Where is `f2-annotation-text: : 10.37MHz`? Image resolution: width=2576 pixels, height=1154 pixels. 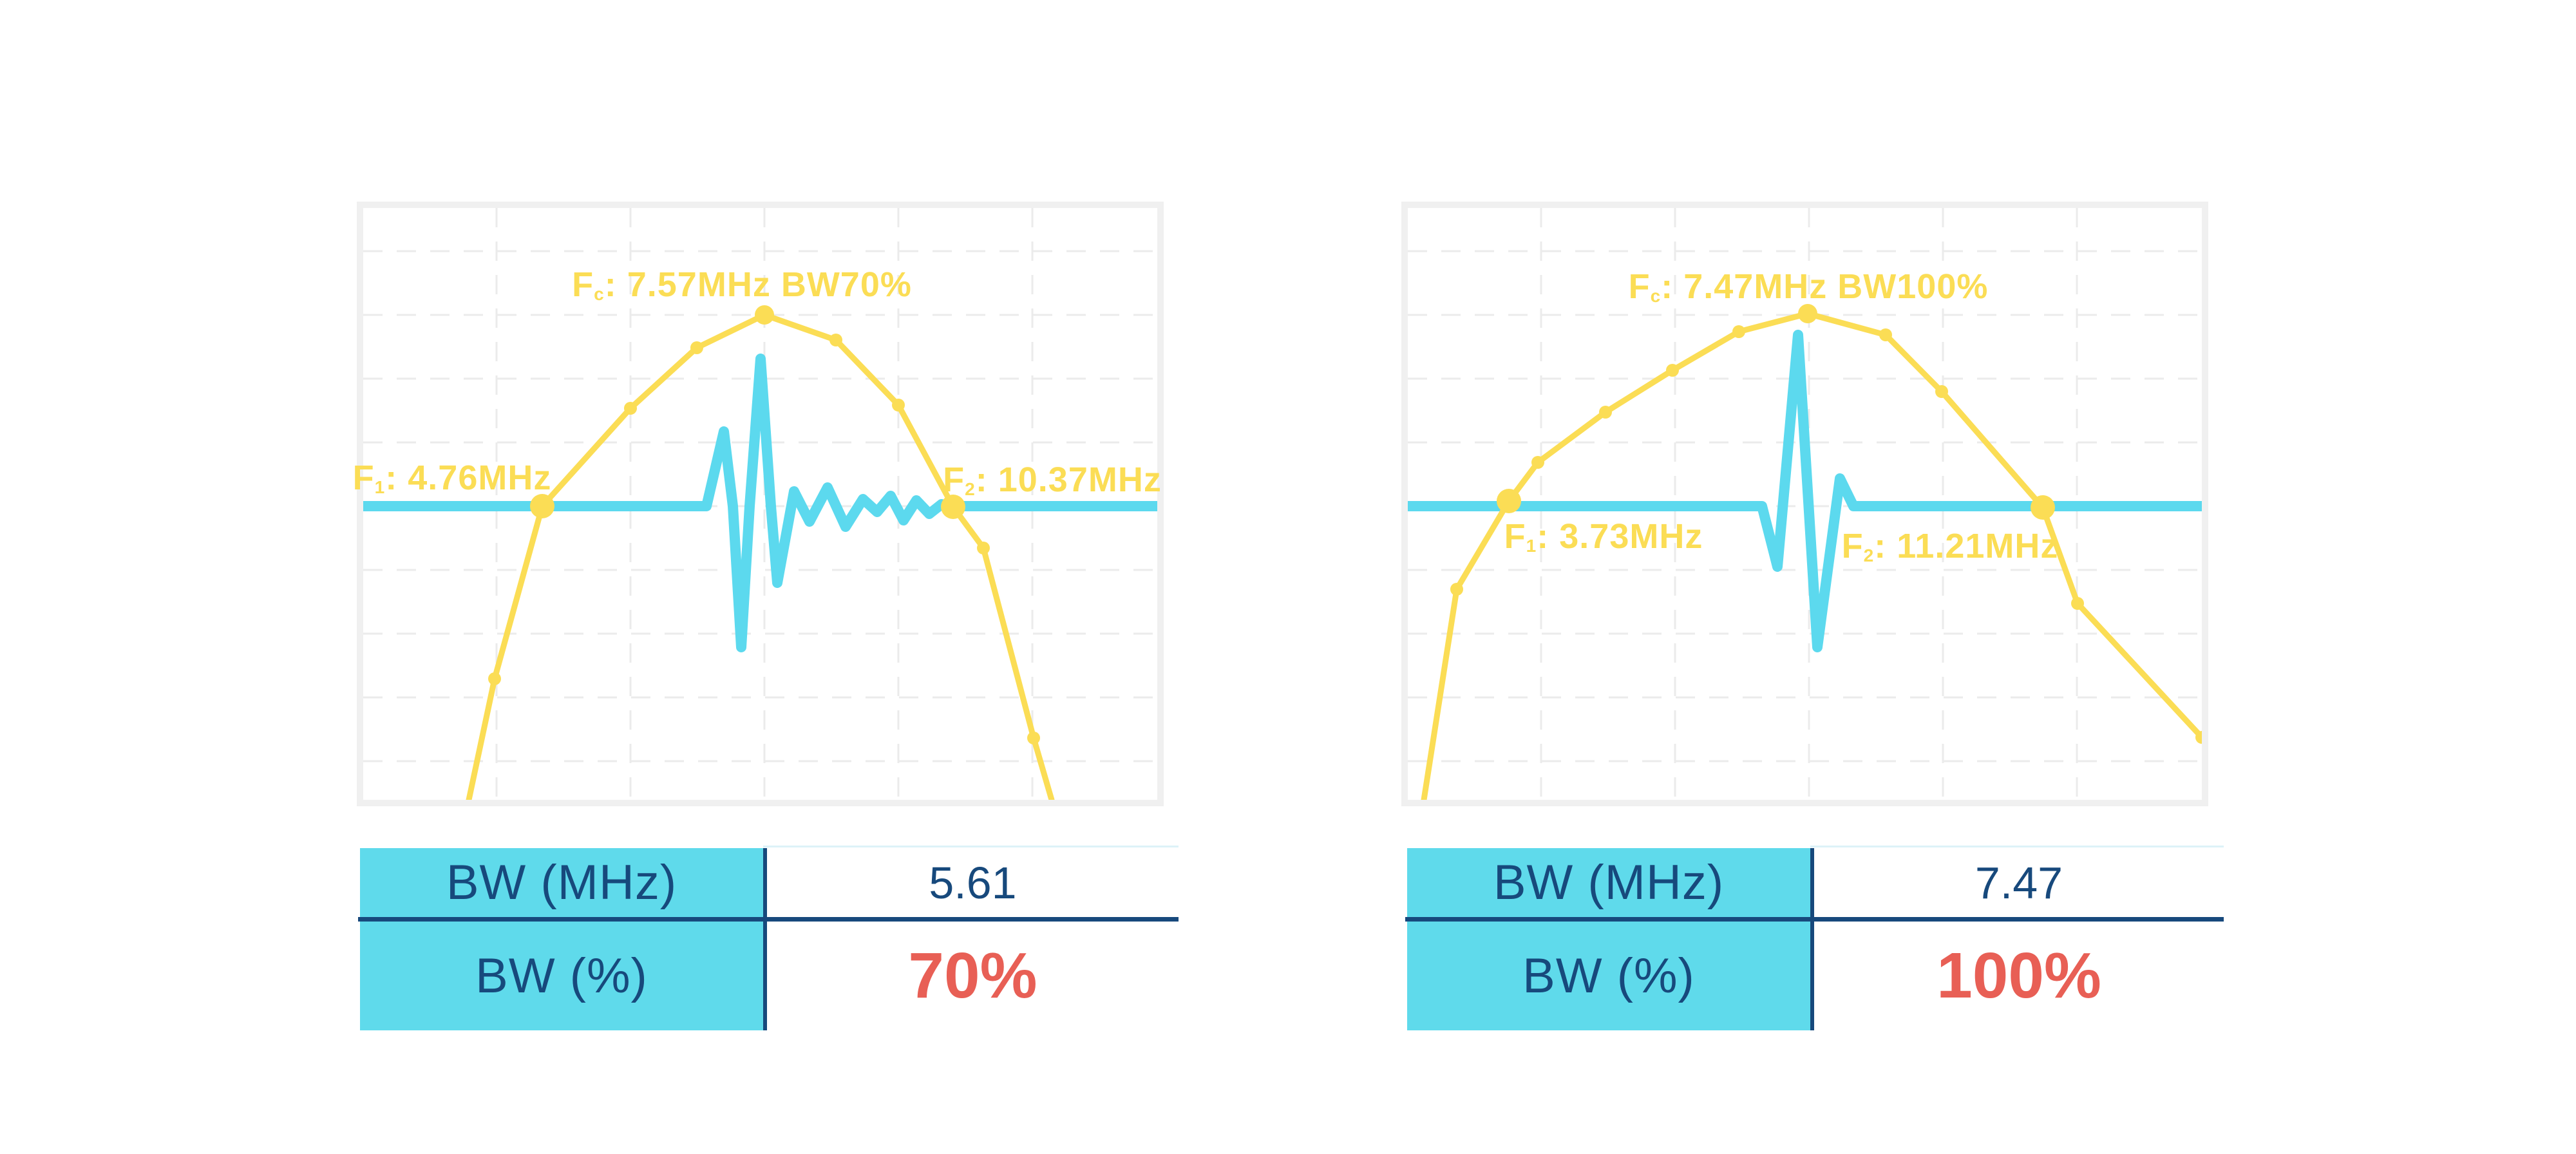
f2-annotation-text: : 10.37MHz is located at coordinates (1068, 480).